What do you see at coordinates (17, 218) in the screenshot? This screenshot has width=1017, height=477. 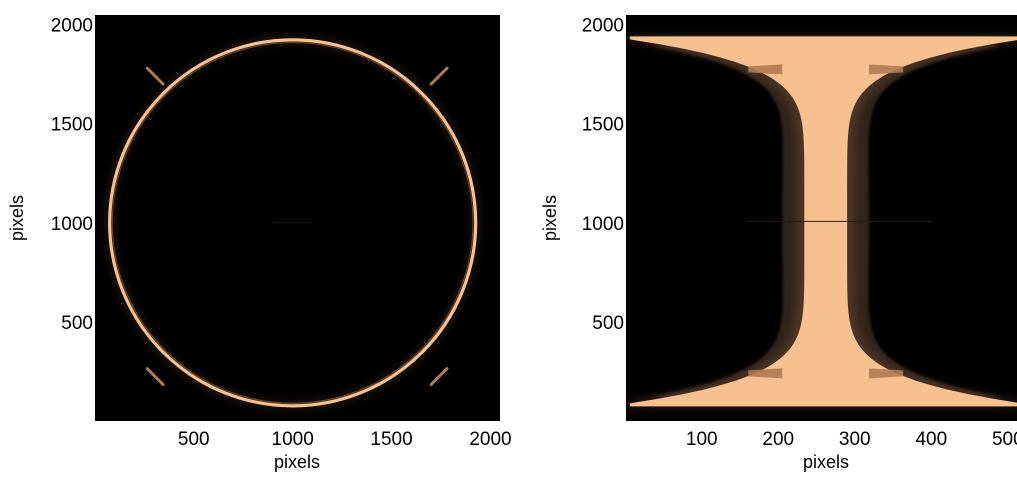 I see `left-y-axis-label: pixels` at bounding box center [17, 218].